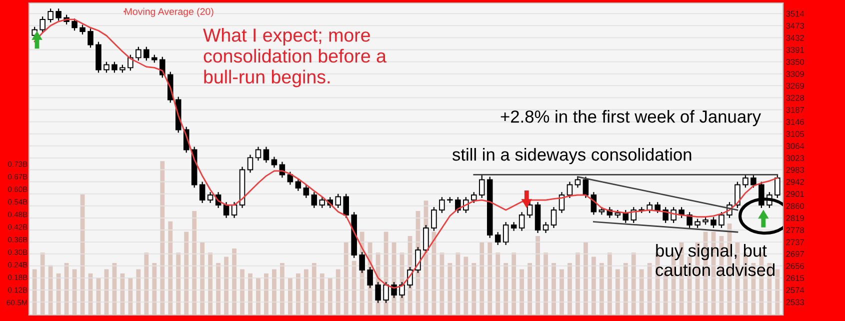 The width and height of the screenshot is (845, 321). Describe the element at coordinates (795, 74) in the screenshot. I see `y-tick-label: 3309` at that location.